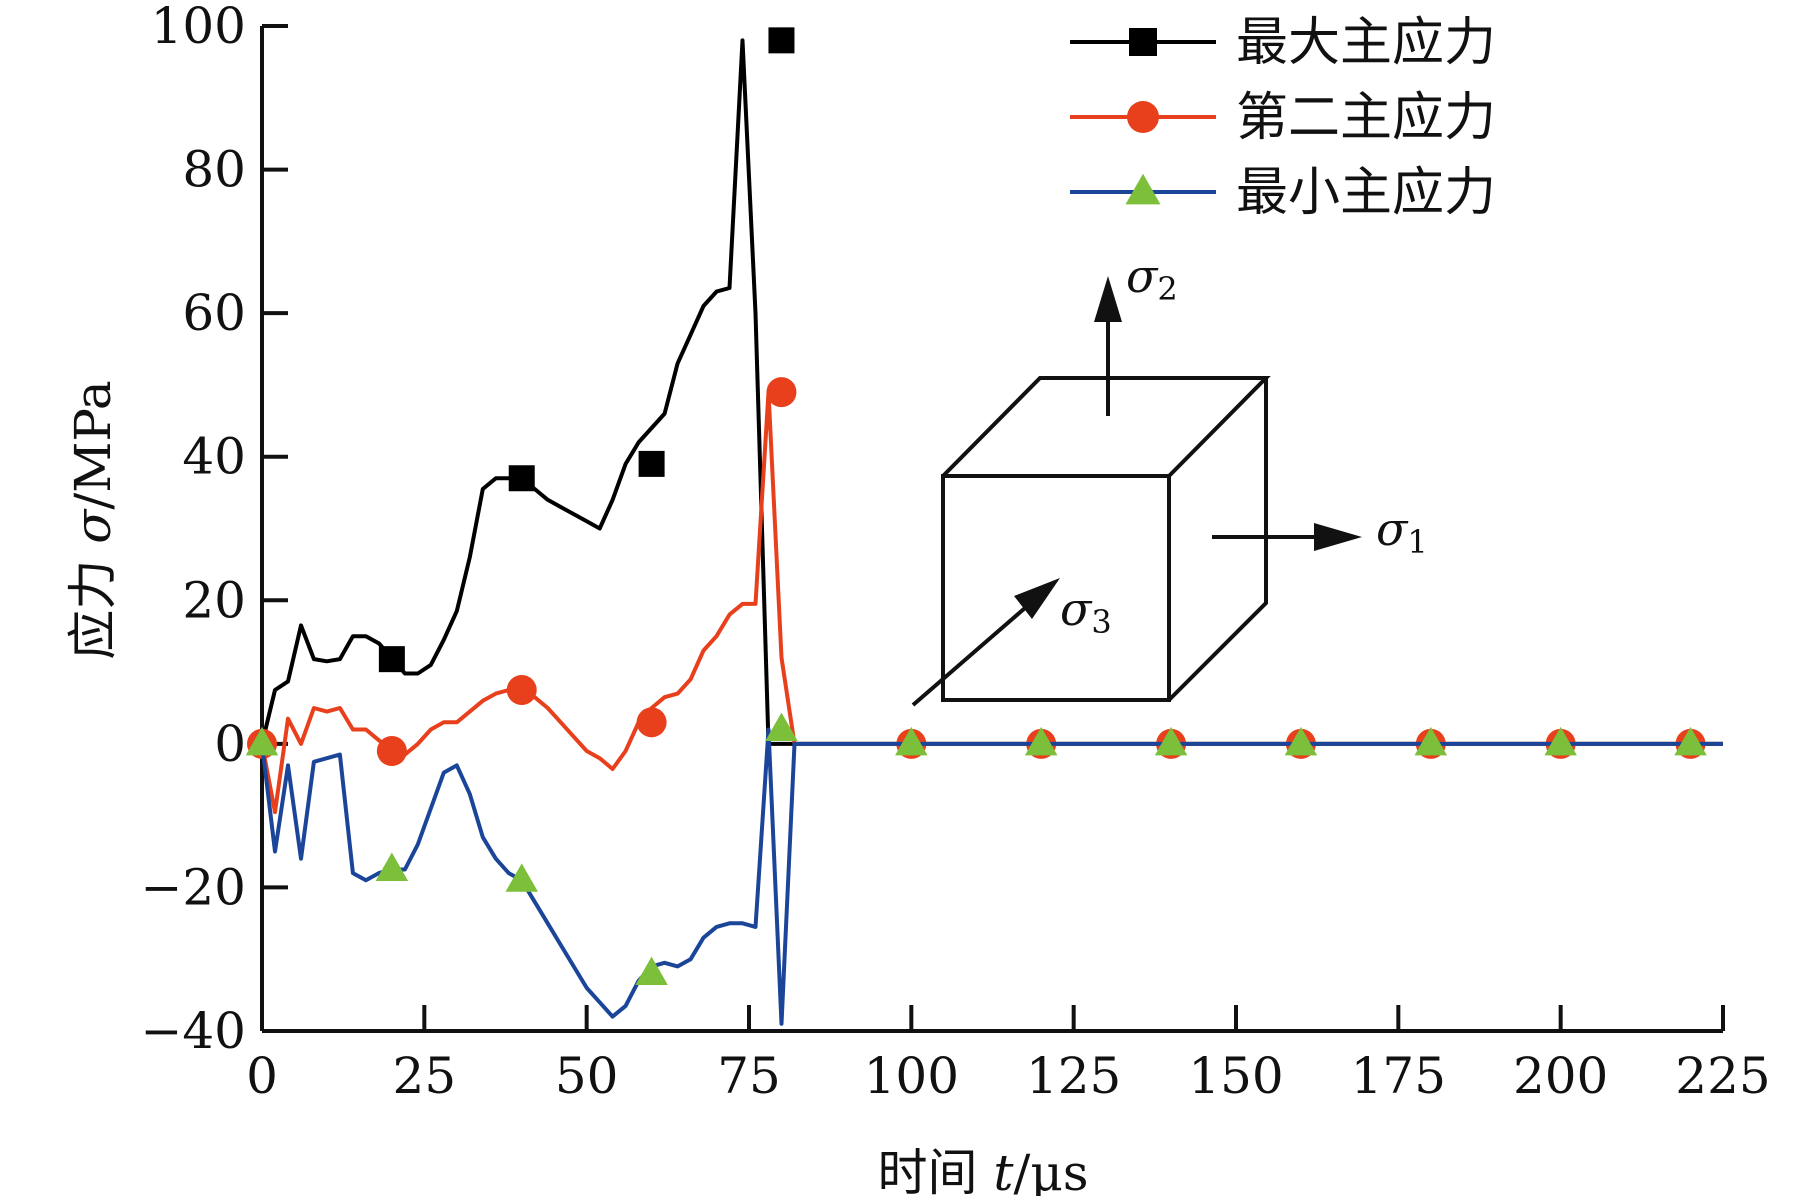 The image size is (1819, 1196). Describe the element at coordinates (1402, 531) in the screenshot. I see `sigma1-label: σ1` at that location.